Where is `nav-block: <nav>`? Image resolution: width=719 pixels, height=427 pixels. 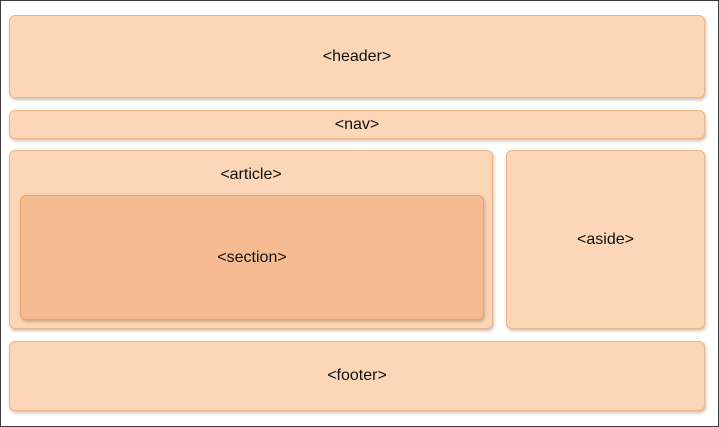 nav-block: <nav> is located at coordinates (357, 124).